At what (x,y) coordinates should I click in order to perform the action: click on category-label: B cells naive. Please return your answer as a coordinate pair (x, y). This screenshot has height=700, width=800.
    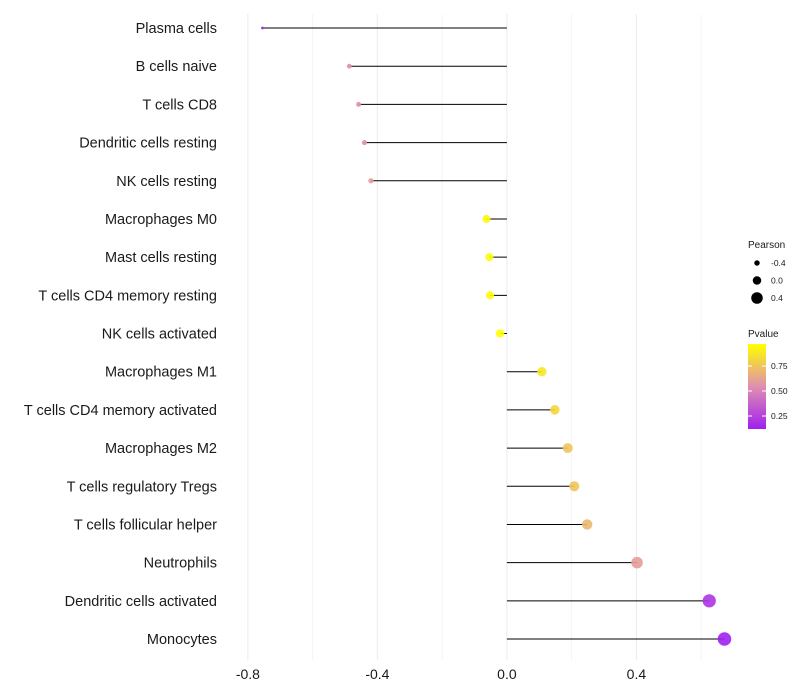
    Looking at the image, I should click on (176, 67).